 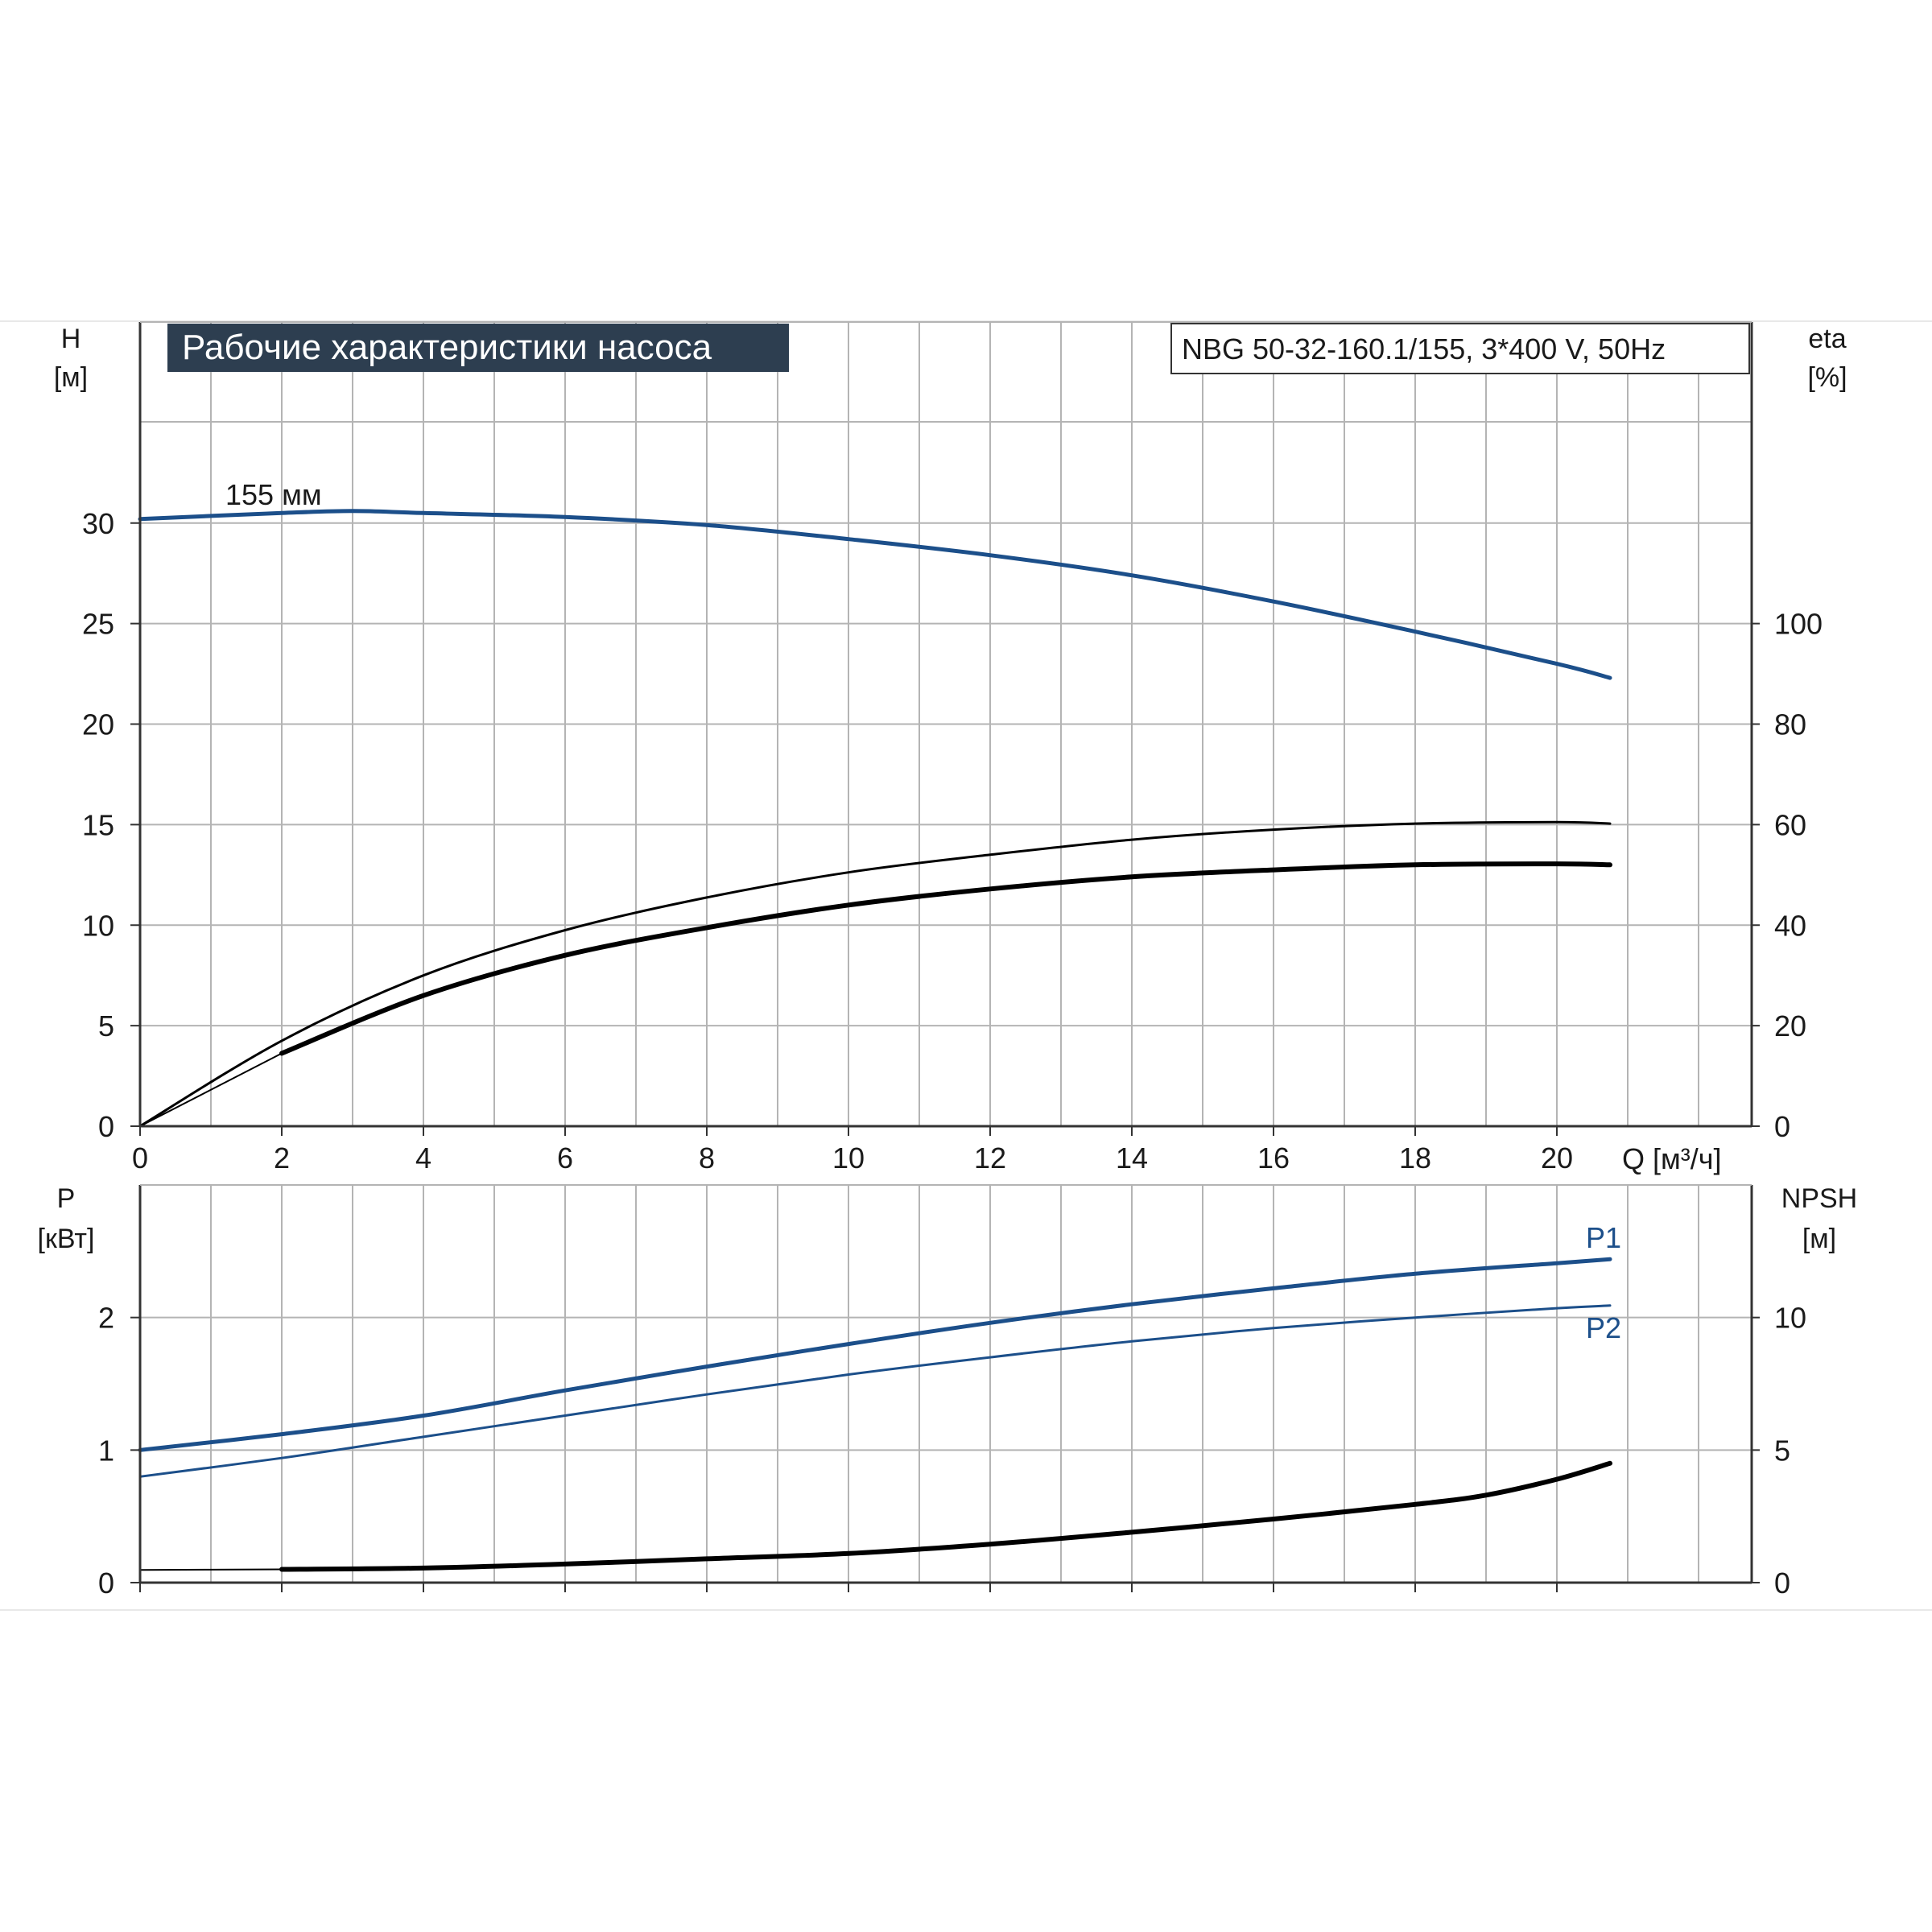 I want to click on y-left-tick-label: 25, so click(x=98, y=624).